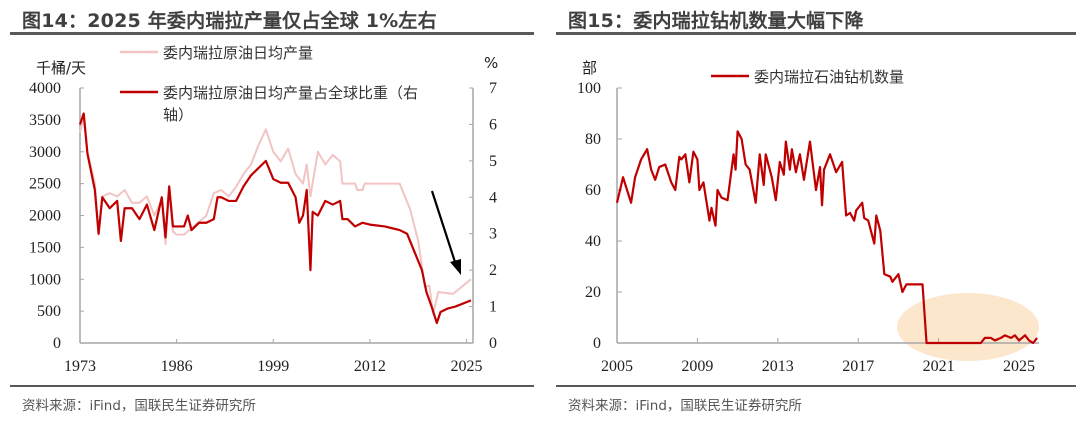 This screenshot has height=423, width=1080. Describe the element at coordinates (455, 267) in the screenshot. I see `arrow-head-icon` at that location.